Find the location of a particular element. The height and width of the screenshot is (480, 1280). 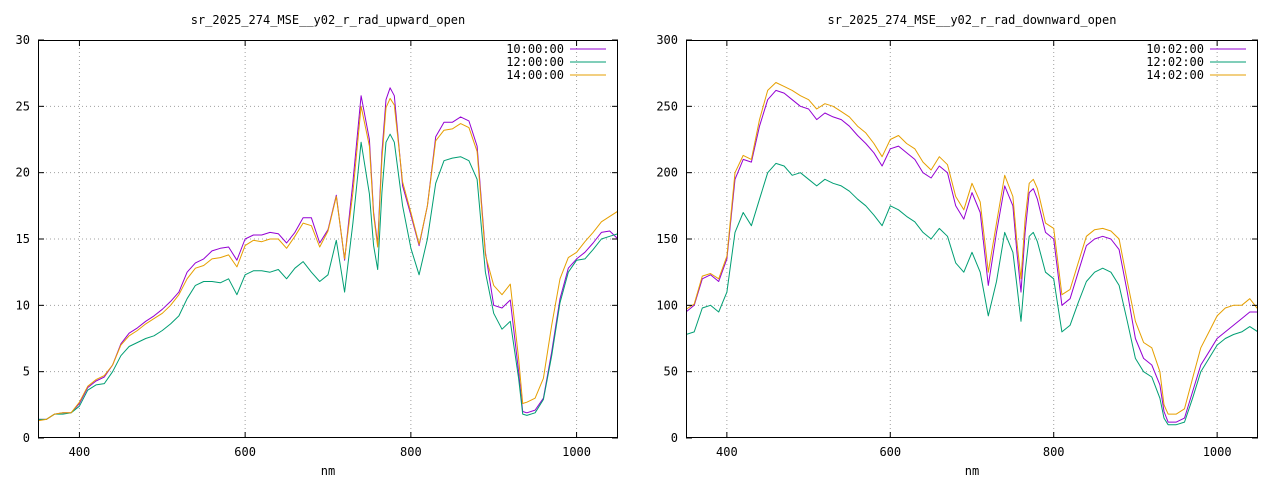

legend-label-3: 14:00:00 is located at coordinates (535, 75).